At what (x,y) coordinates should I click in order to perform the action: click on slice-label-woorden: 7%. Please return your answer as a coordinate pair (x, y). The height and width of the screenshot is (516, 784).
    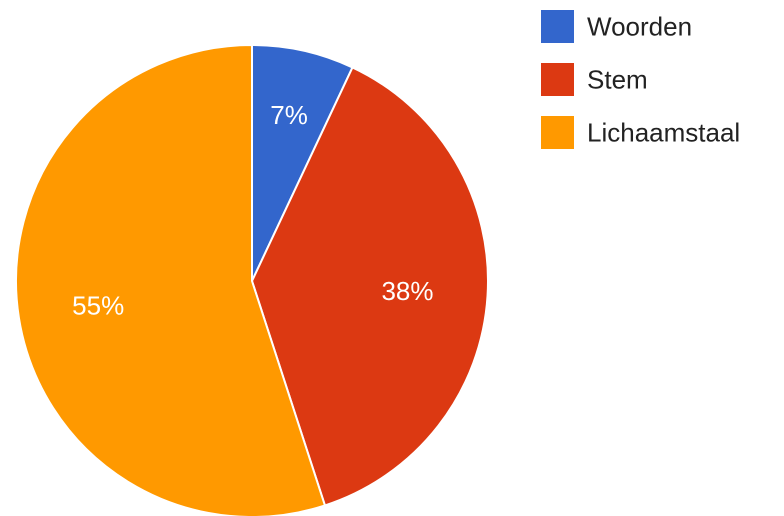
    Looking at the image, I should click on (289, 115).